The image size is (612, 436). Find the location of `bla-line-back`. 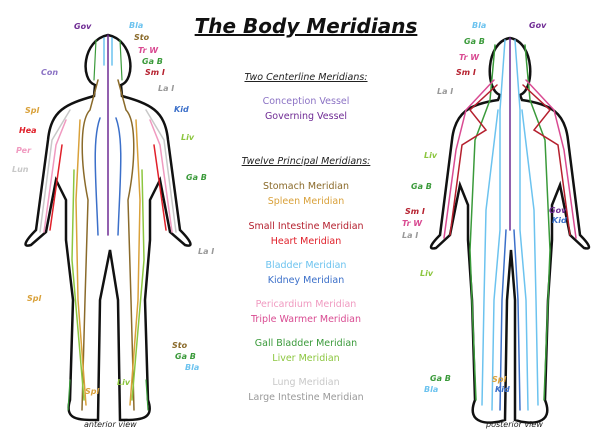

bla-line-back is located at coordinates (510, 225).